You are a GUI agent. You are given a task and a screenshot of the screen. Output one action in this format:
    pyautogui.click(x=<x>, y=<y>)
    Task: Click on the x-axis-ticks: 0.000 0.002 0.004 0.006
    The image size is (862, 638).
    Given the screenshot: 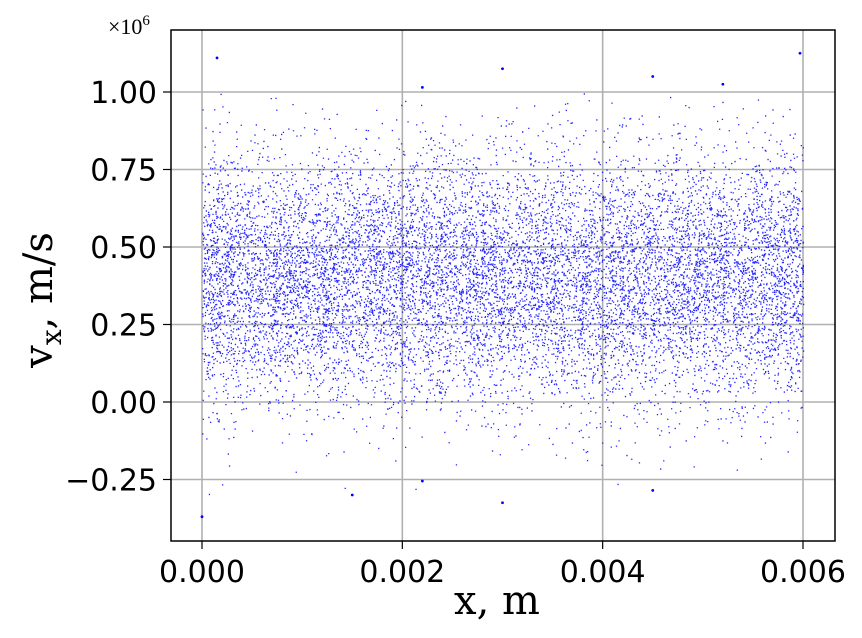 What is the action you would take?
    pyautogui.click(x=502, y=565)
    